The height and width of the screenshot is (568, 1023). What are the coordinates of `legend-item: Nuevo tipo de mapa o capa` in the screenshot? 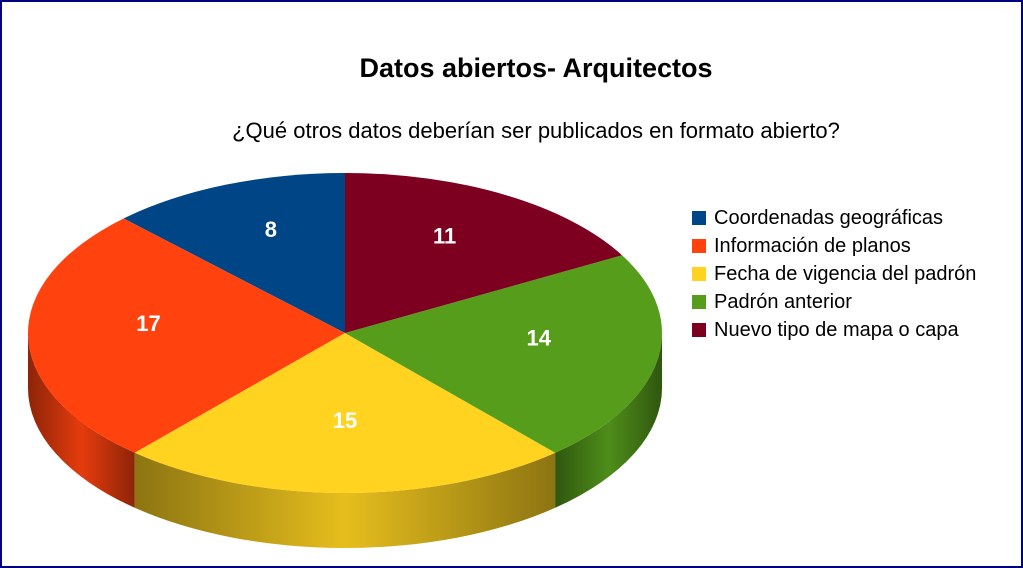 It's located at (857, 330).